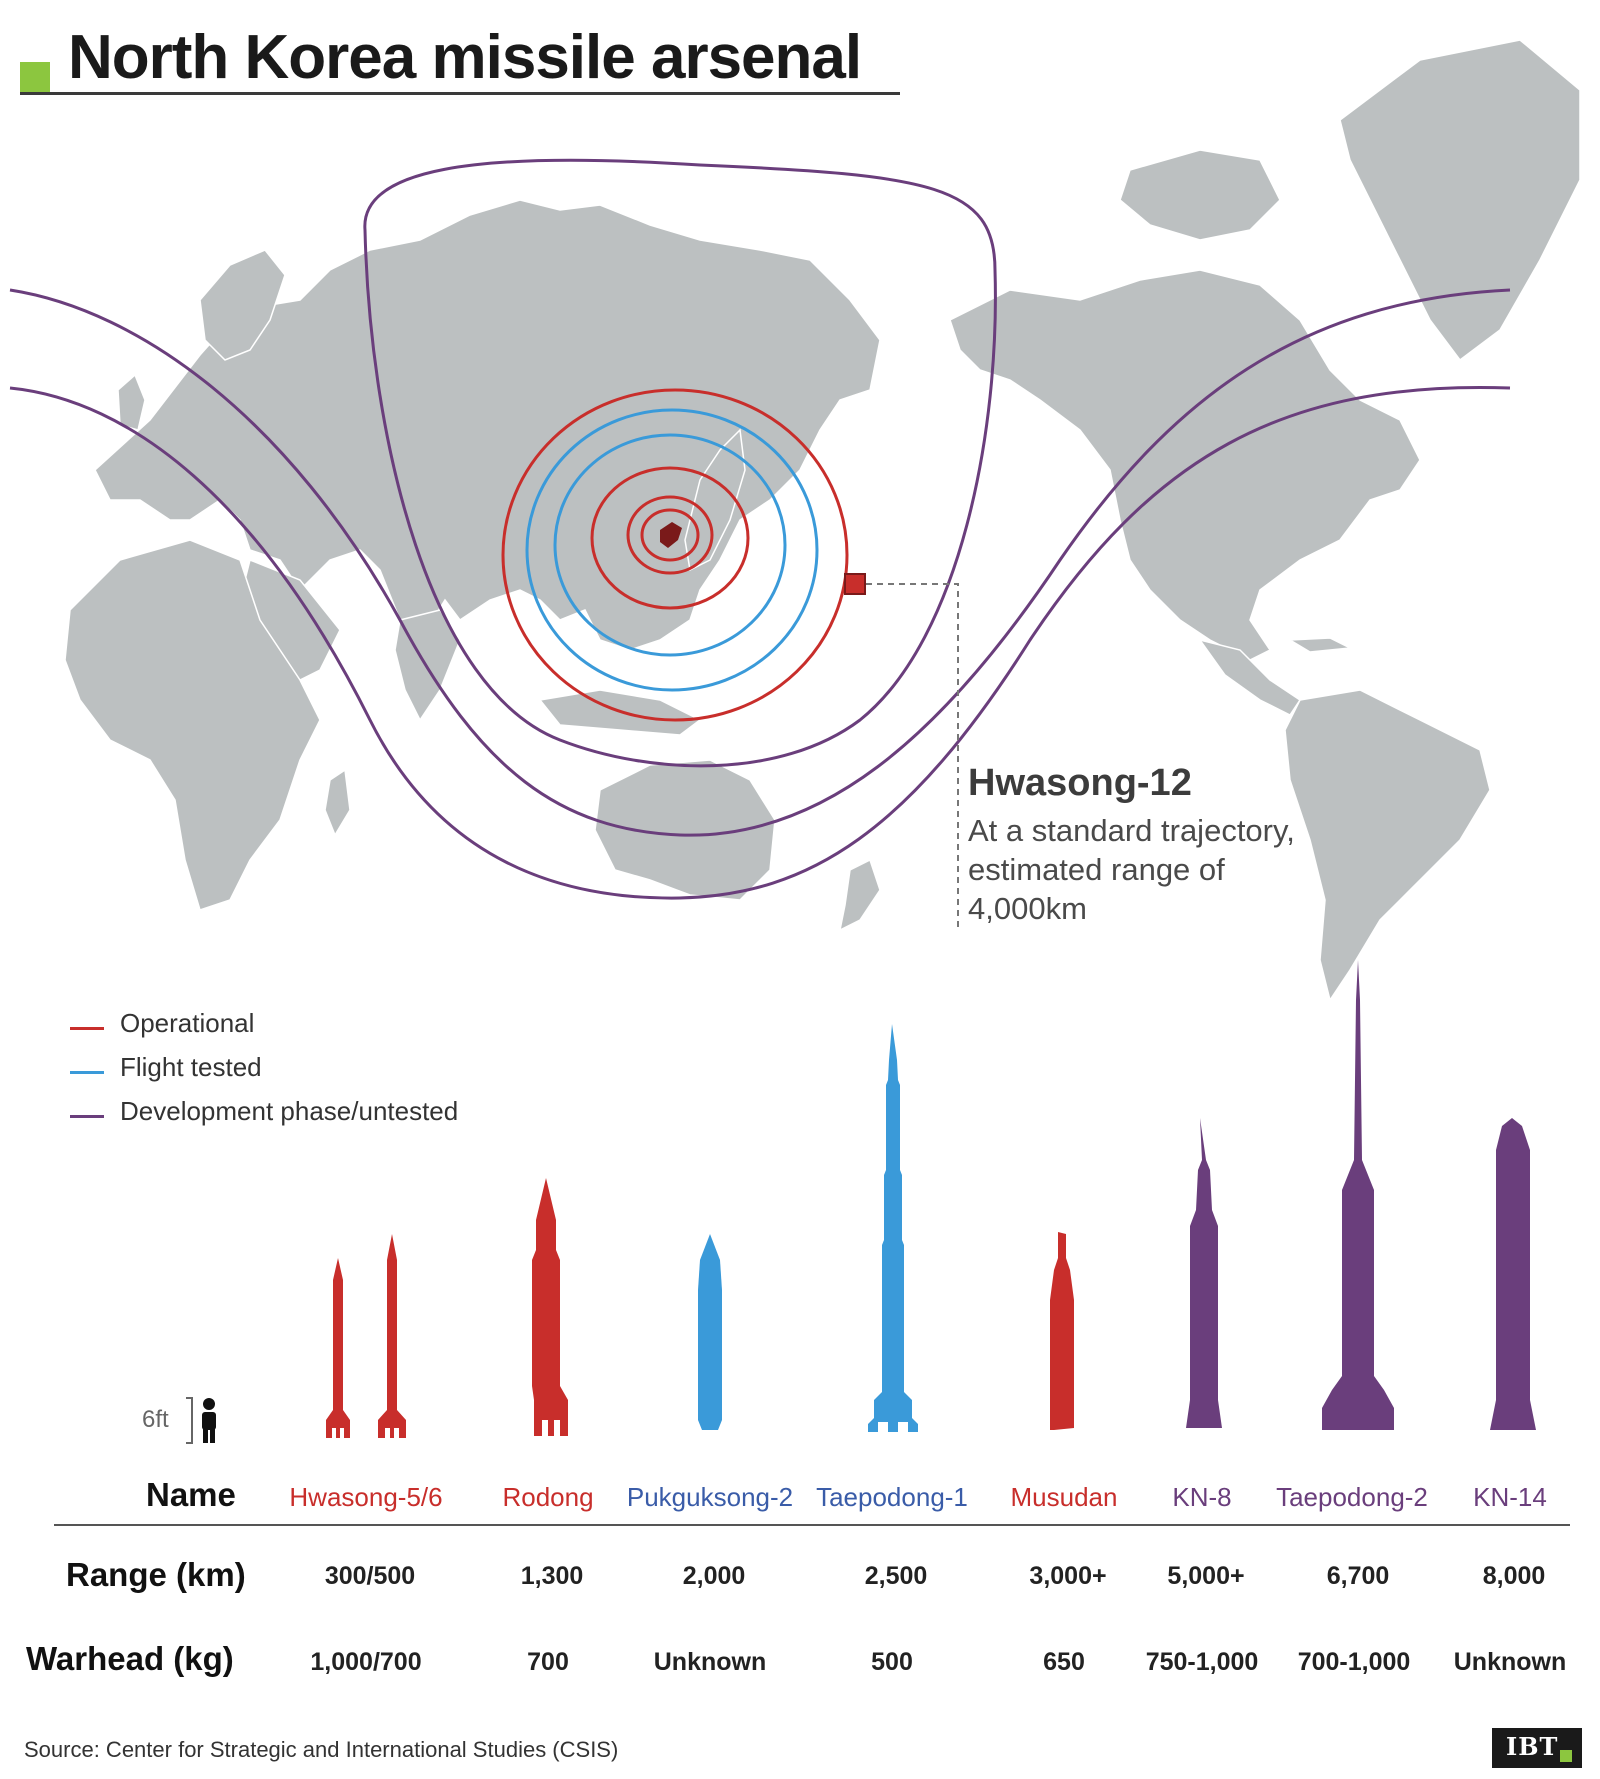  What do you see at coordinates (548, 1497) in the screenshot?
I see `missile-name-rodong: Rodong` at bounding box center [548, 1497].